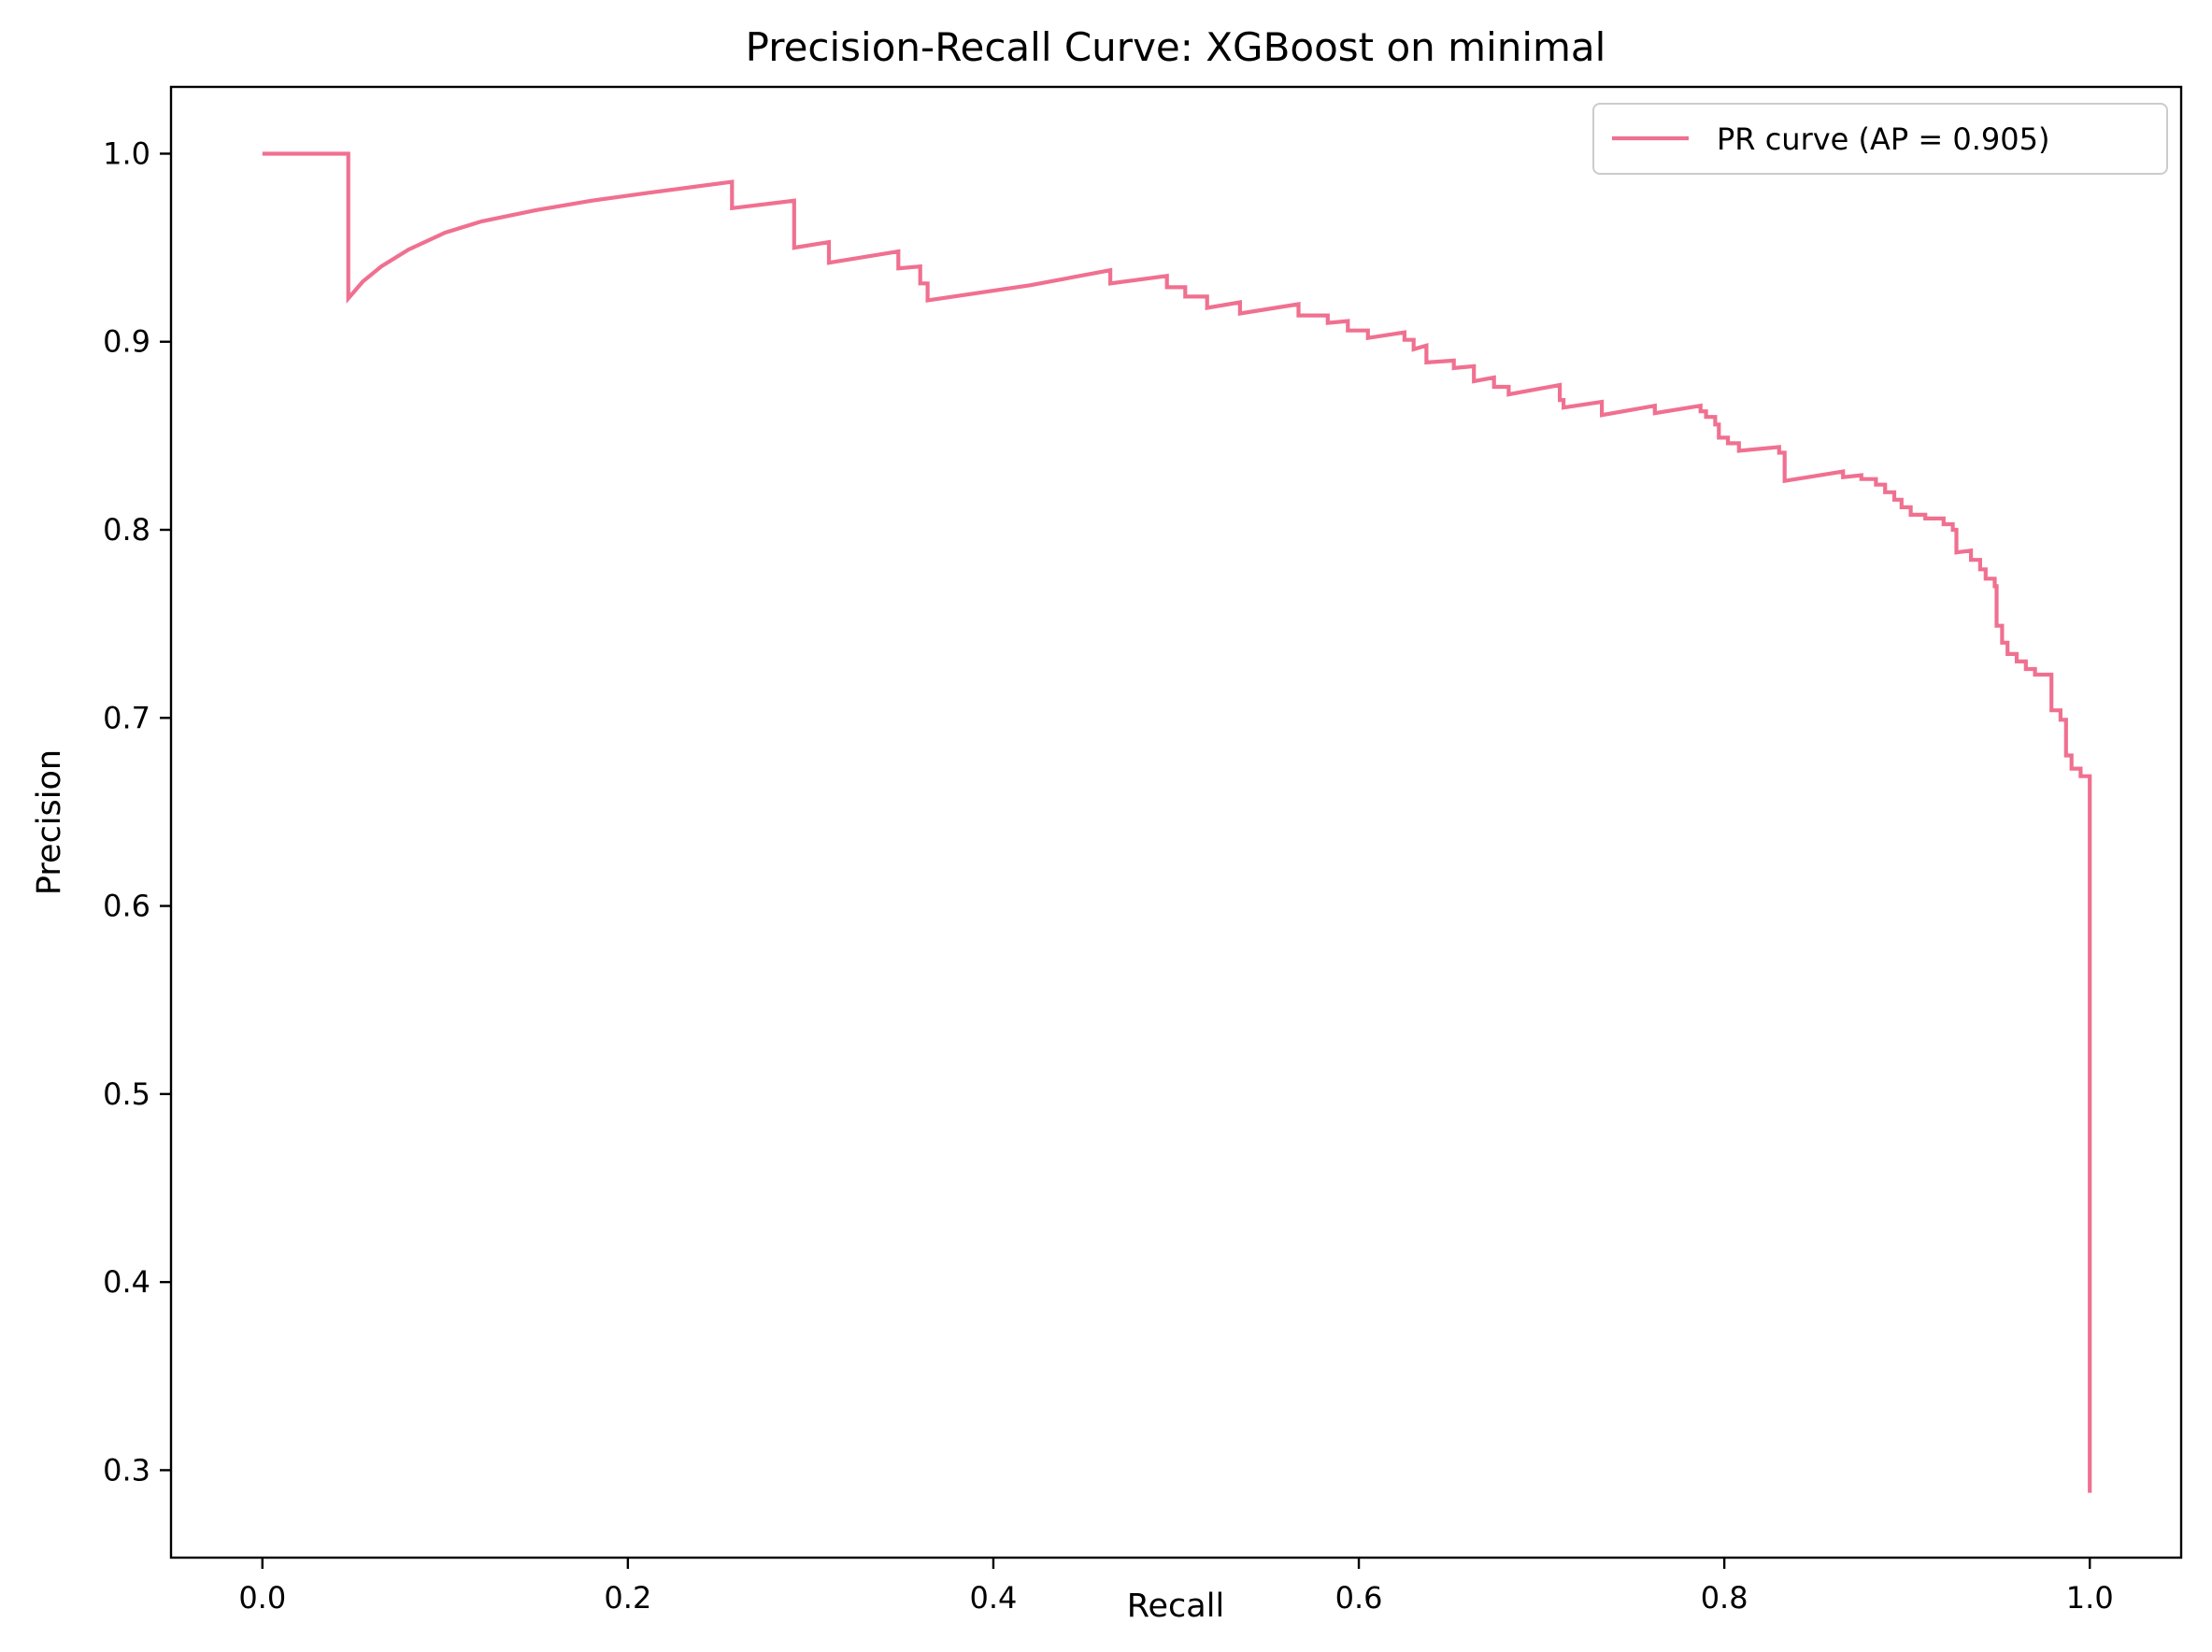 The image size is (2212, 1652). Describe the element at coordinates (126, 342) in the screenshot. I see `y-tick-label: 0.9` at that location.